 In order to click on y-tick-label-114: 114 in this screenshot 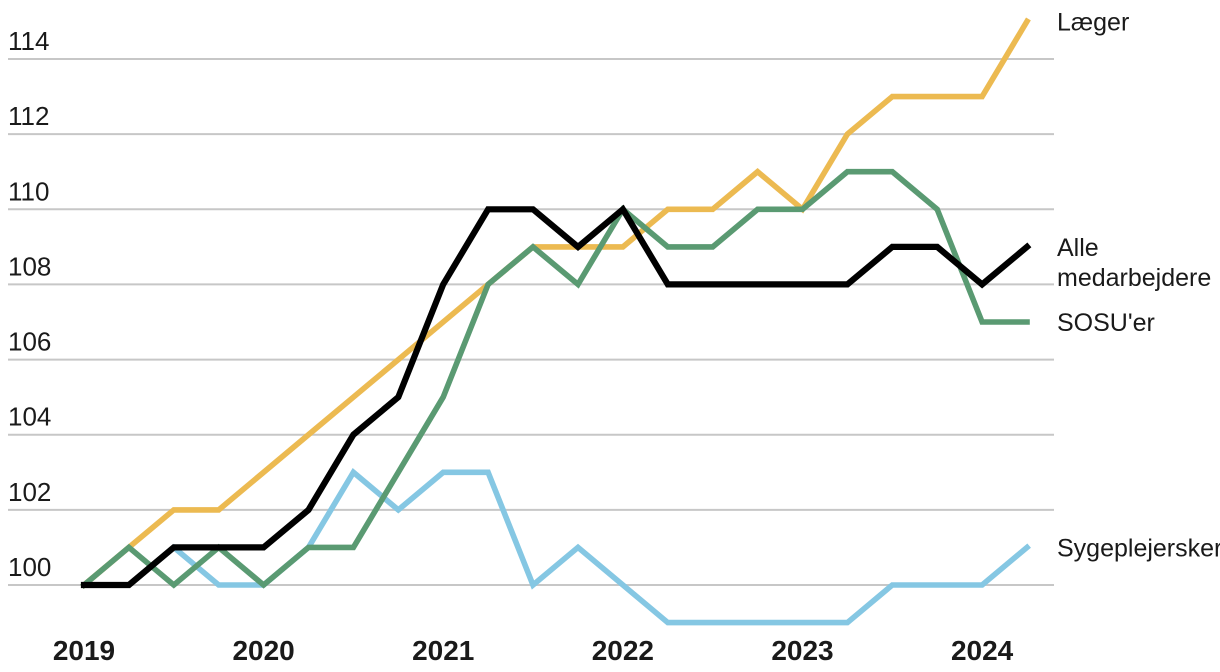, I will do `click(28, 41)`.